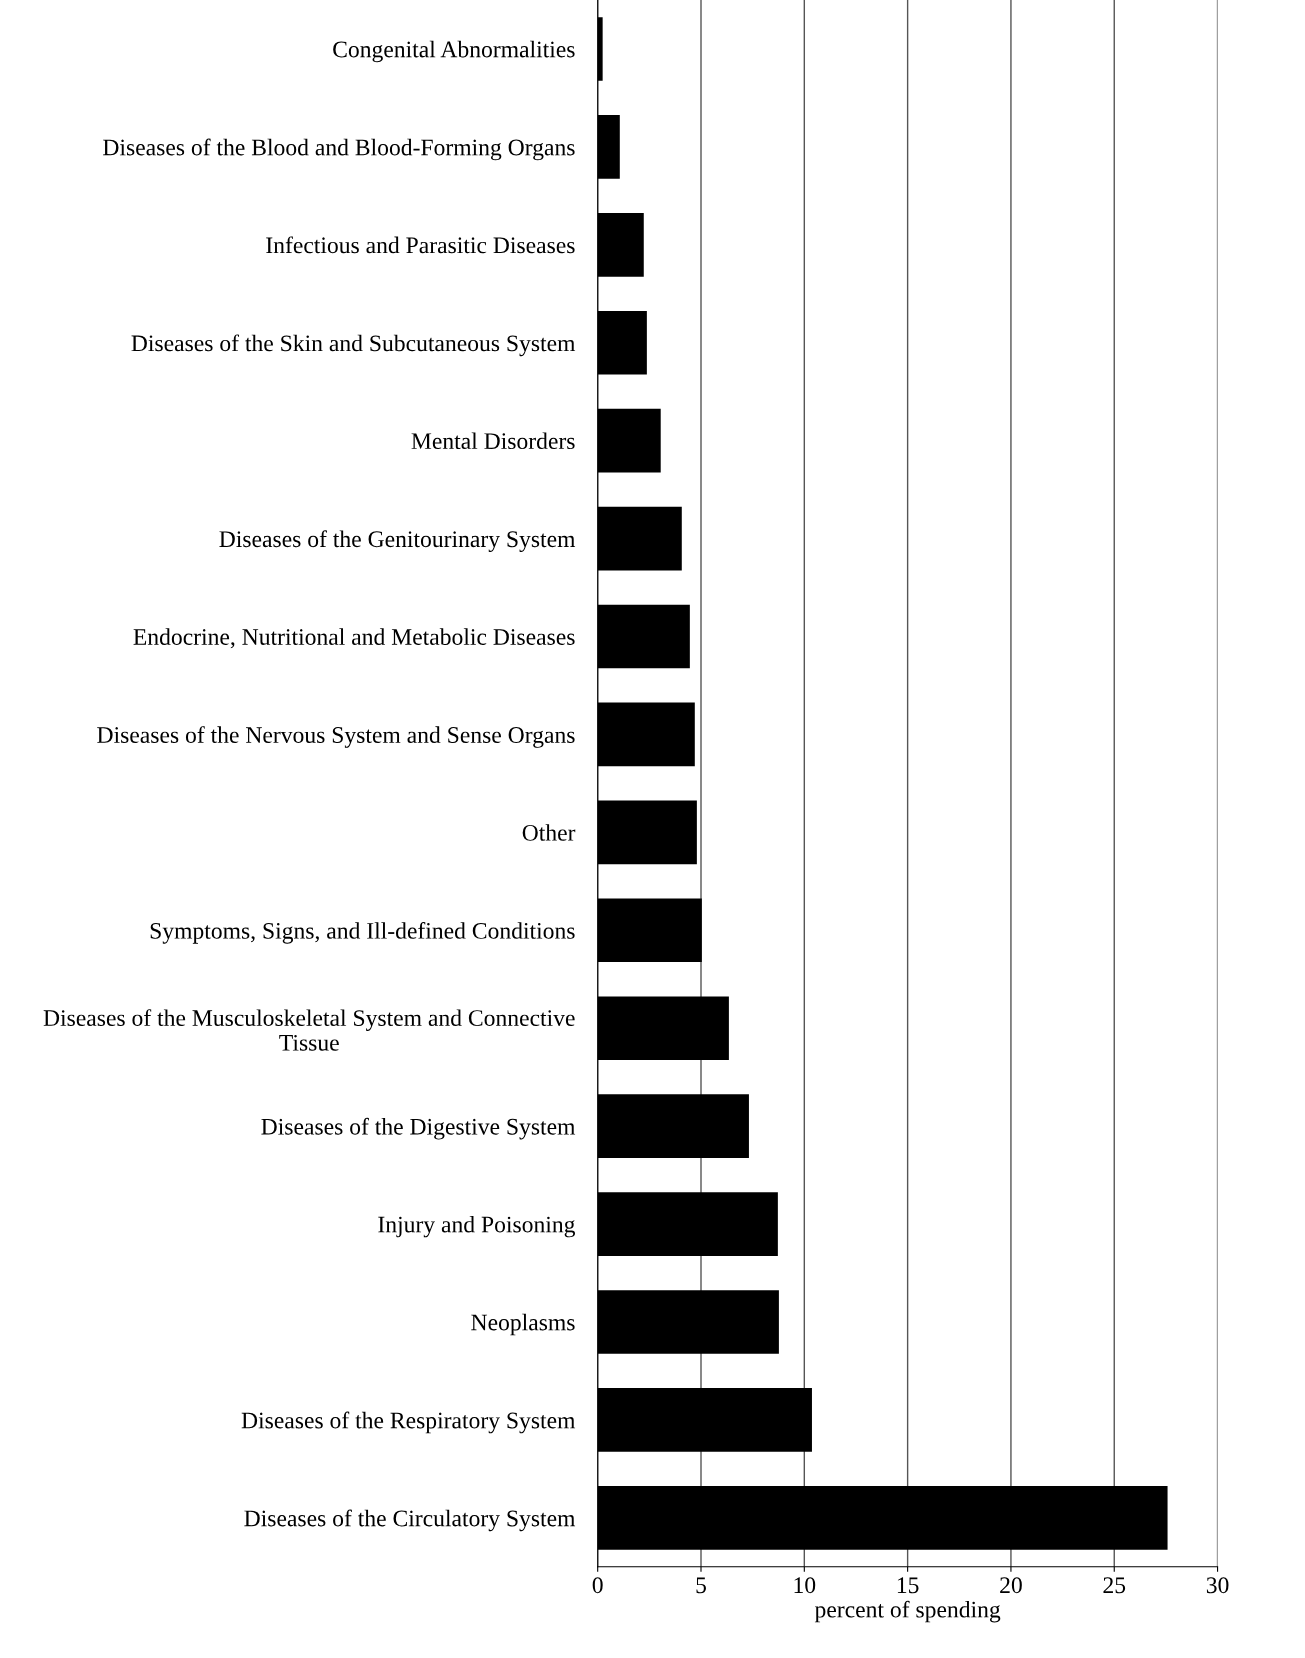  What do you see at coordinates (454, 51) in the screenshot?
I see `y-tick-label: Congenital Abnormalities` at bounding box center [454, 51].